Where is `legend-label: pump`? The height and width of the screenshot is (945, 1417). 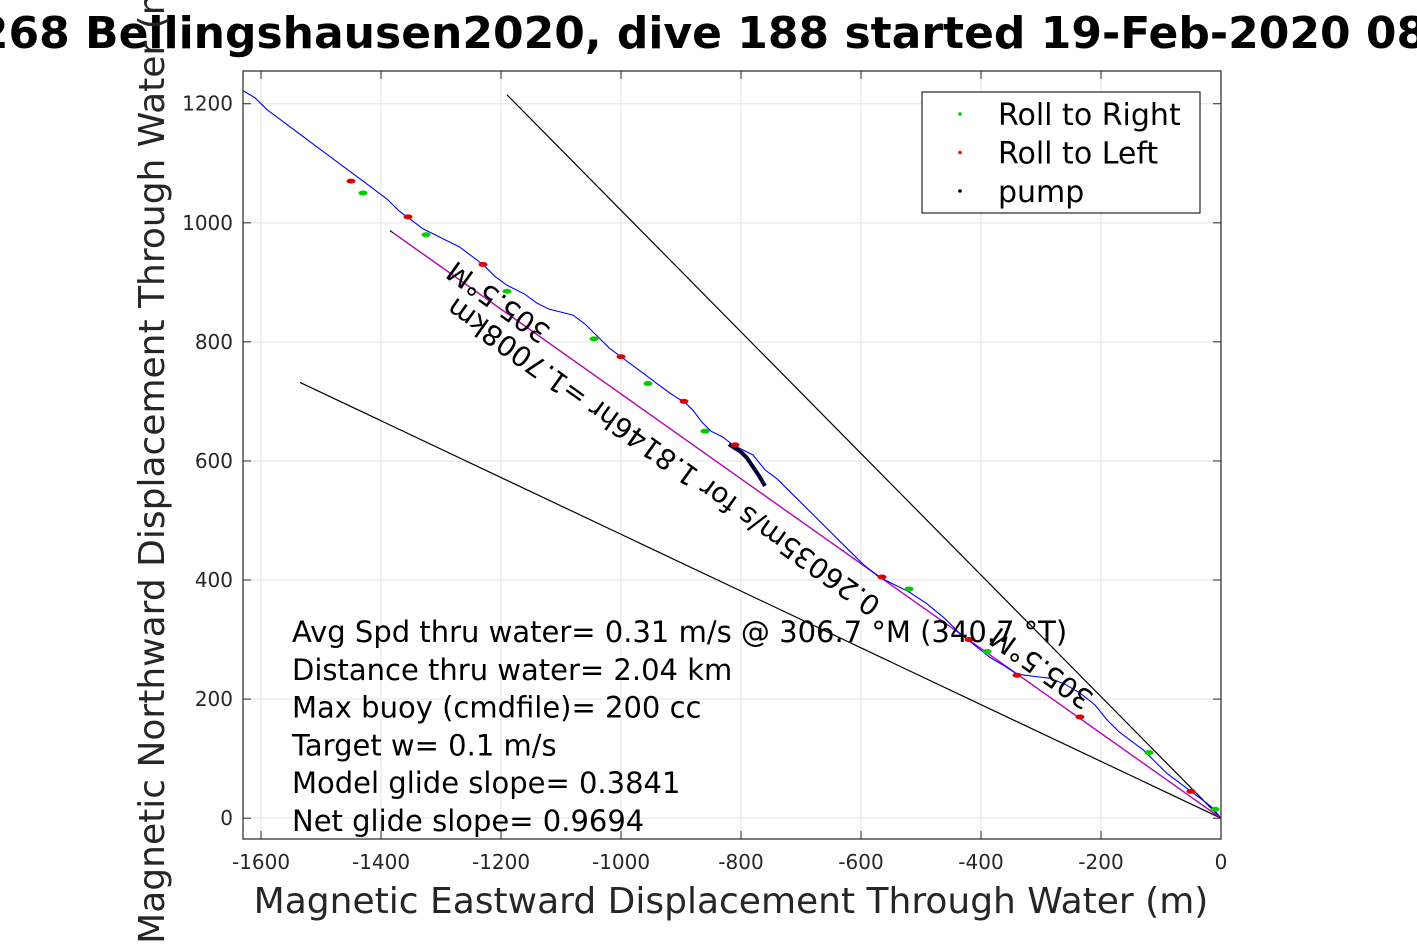
legend-label: pump is located at coordinates (1041, 192).